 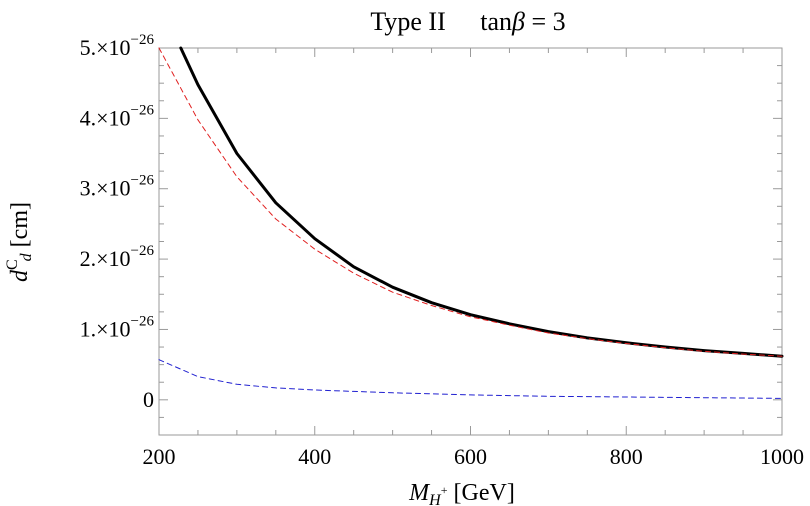 I want to click on x-axis-title: MH+ [GeV], so click(x=461, y=493).